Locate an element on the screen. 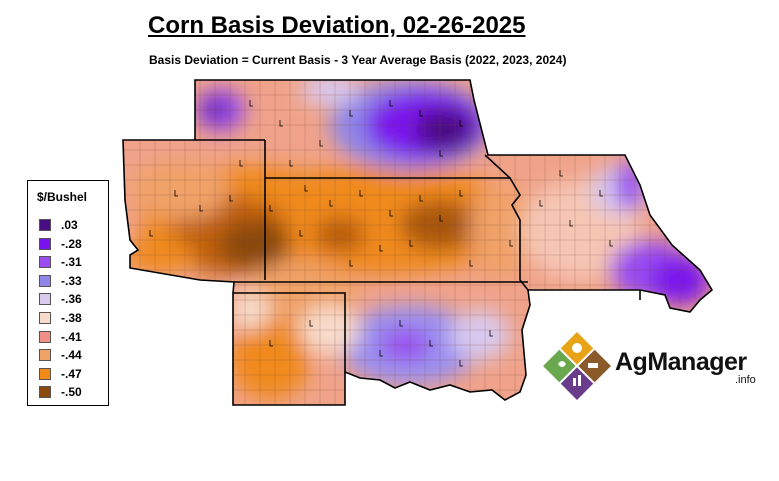 The width and height of the screenshot is (779, 481). legend-label: -.44 is located at coordinates (71, 355).